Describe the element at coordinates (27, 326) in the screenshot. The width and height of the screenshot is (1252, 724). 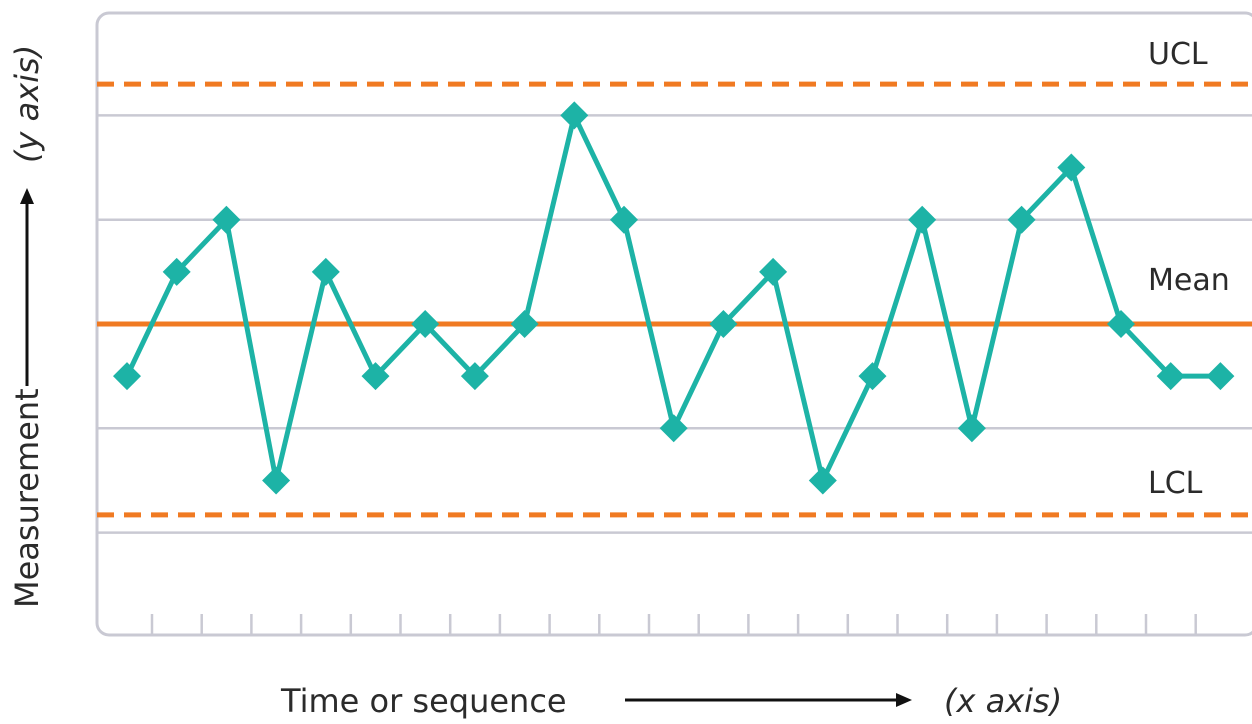
I see `y-axis-title: Measurement (y axis)` at that location.